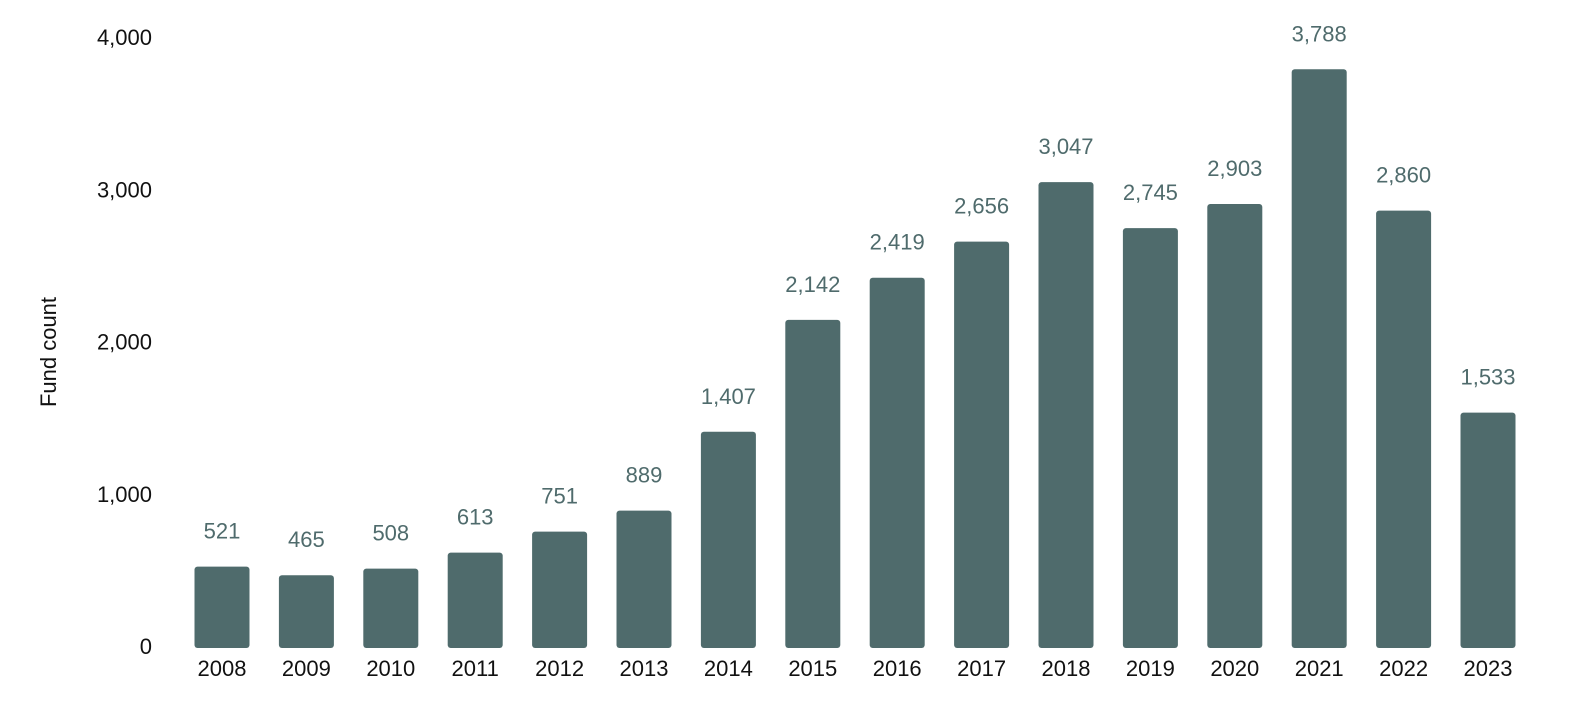 This screenshot has width=1596, height=704. Describe the element at coordinates (897, 668) in the screenshot. I see `x-tick-label: 2016` at that location.